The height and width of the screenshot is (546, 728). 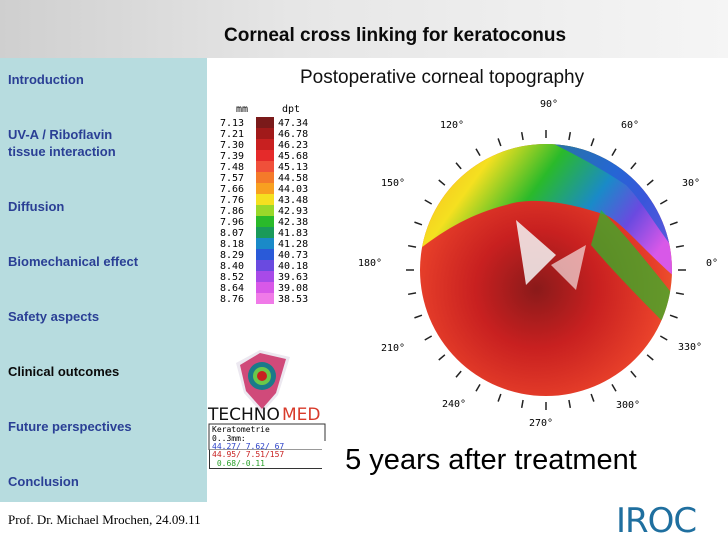 What do you see at coordinates (264, 387) in the screenshot?
I see `technomed-logo: TECHNO MED` at bounding box center [264, 387].